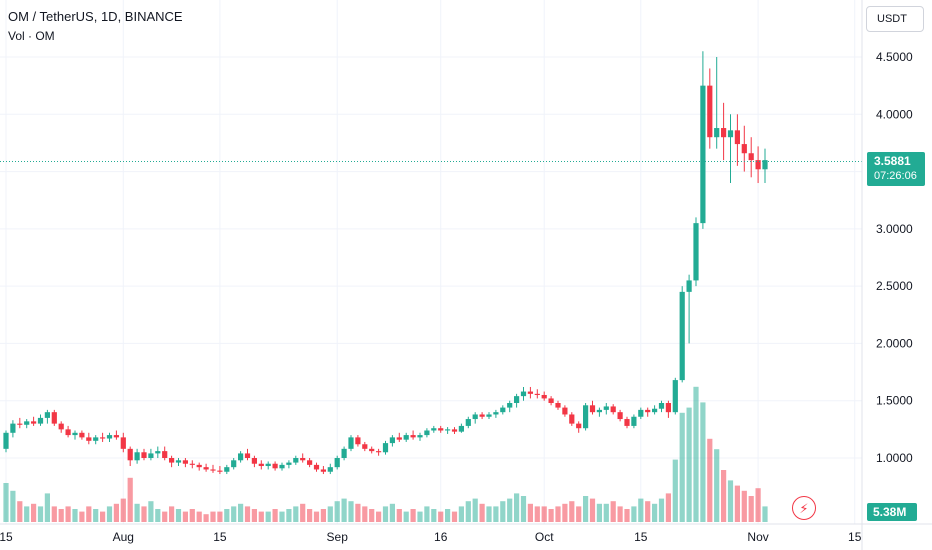 This screenshot has width=932, height=550. I want to click on x-tick-label: 15, so click(220, 537).